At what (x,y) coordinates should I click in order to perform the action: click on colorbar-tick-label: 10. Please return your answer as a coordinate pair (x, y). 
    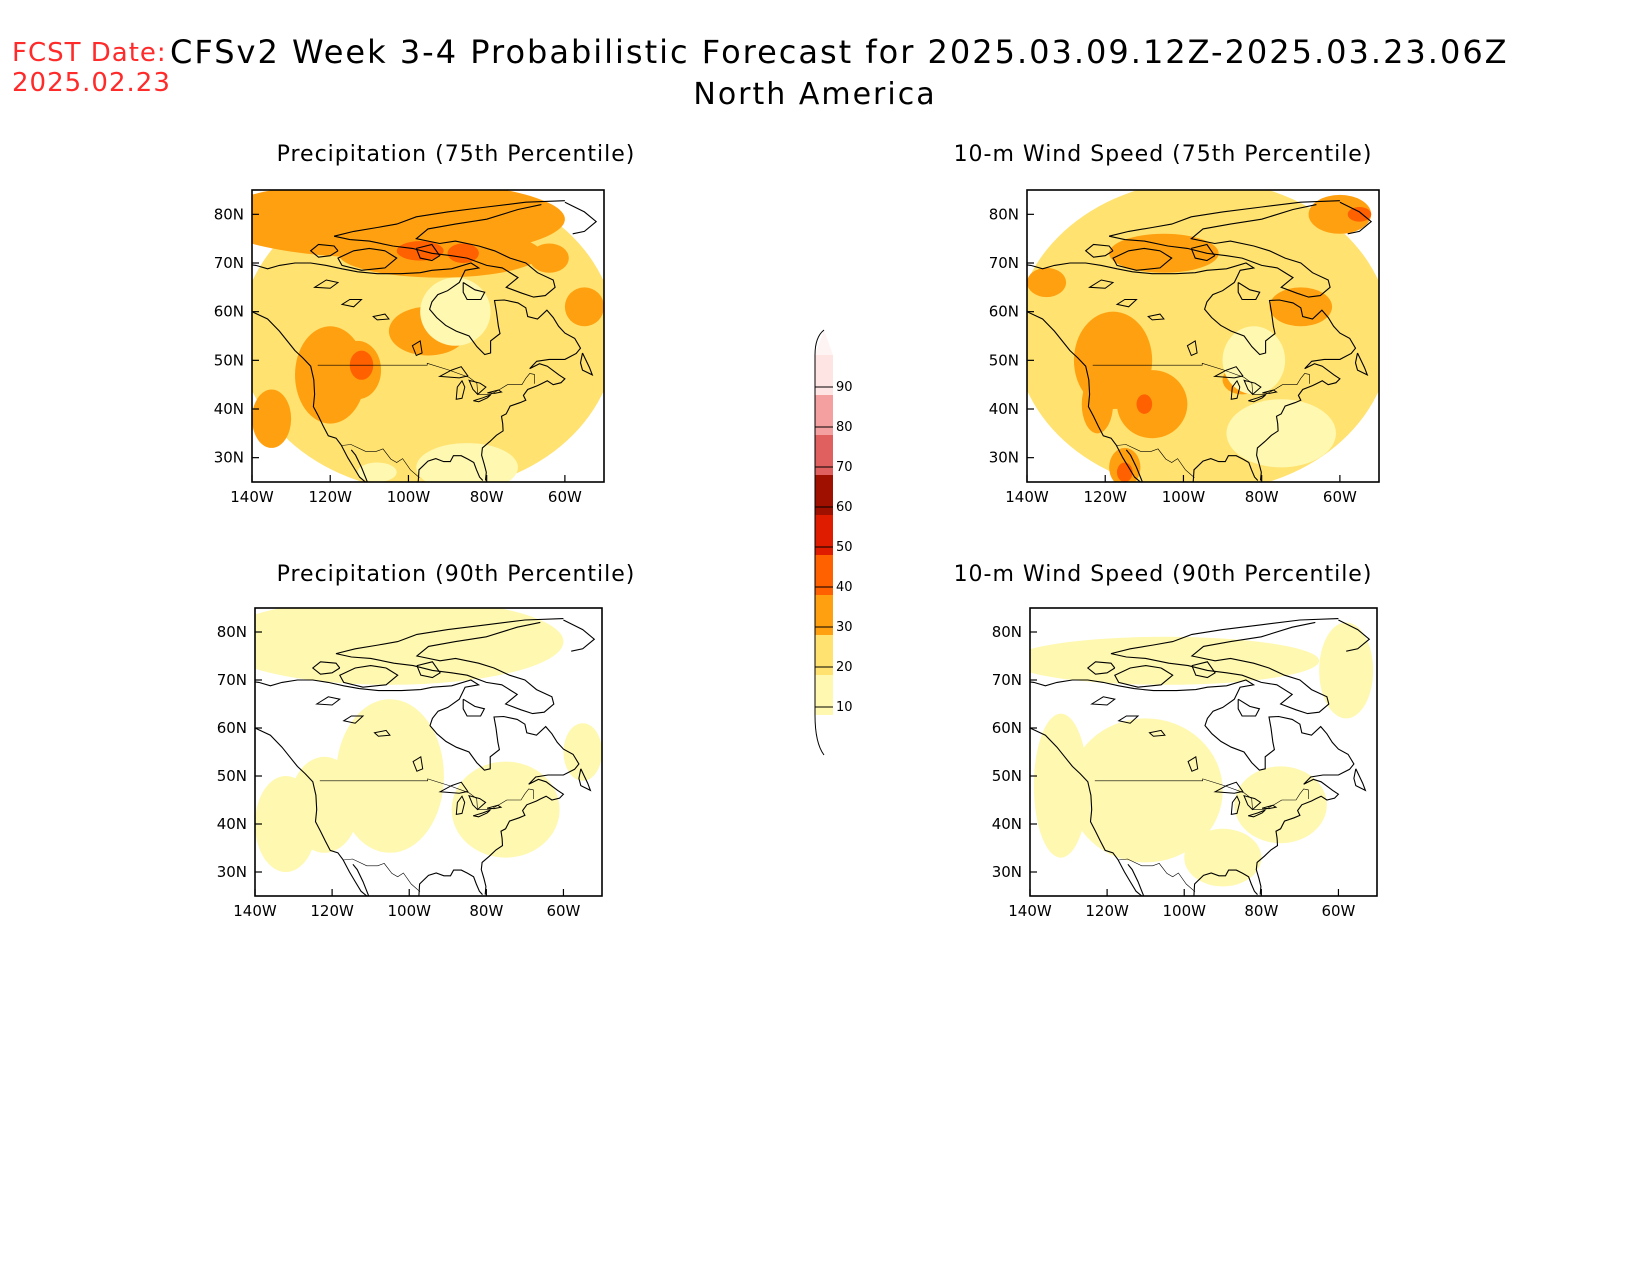
    Looking at the image, I should click on (844, 707).